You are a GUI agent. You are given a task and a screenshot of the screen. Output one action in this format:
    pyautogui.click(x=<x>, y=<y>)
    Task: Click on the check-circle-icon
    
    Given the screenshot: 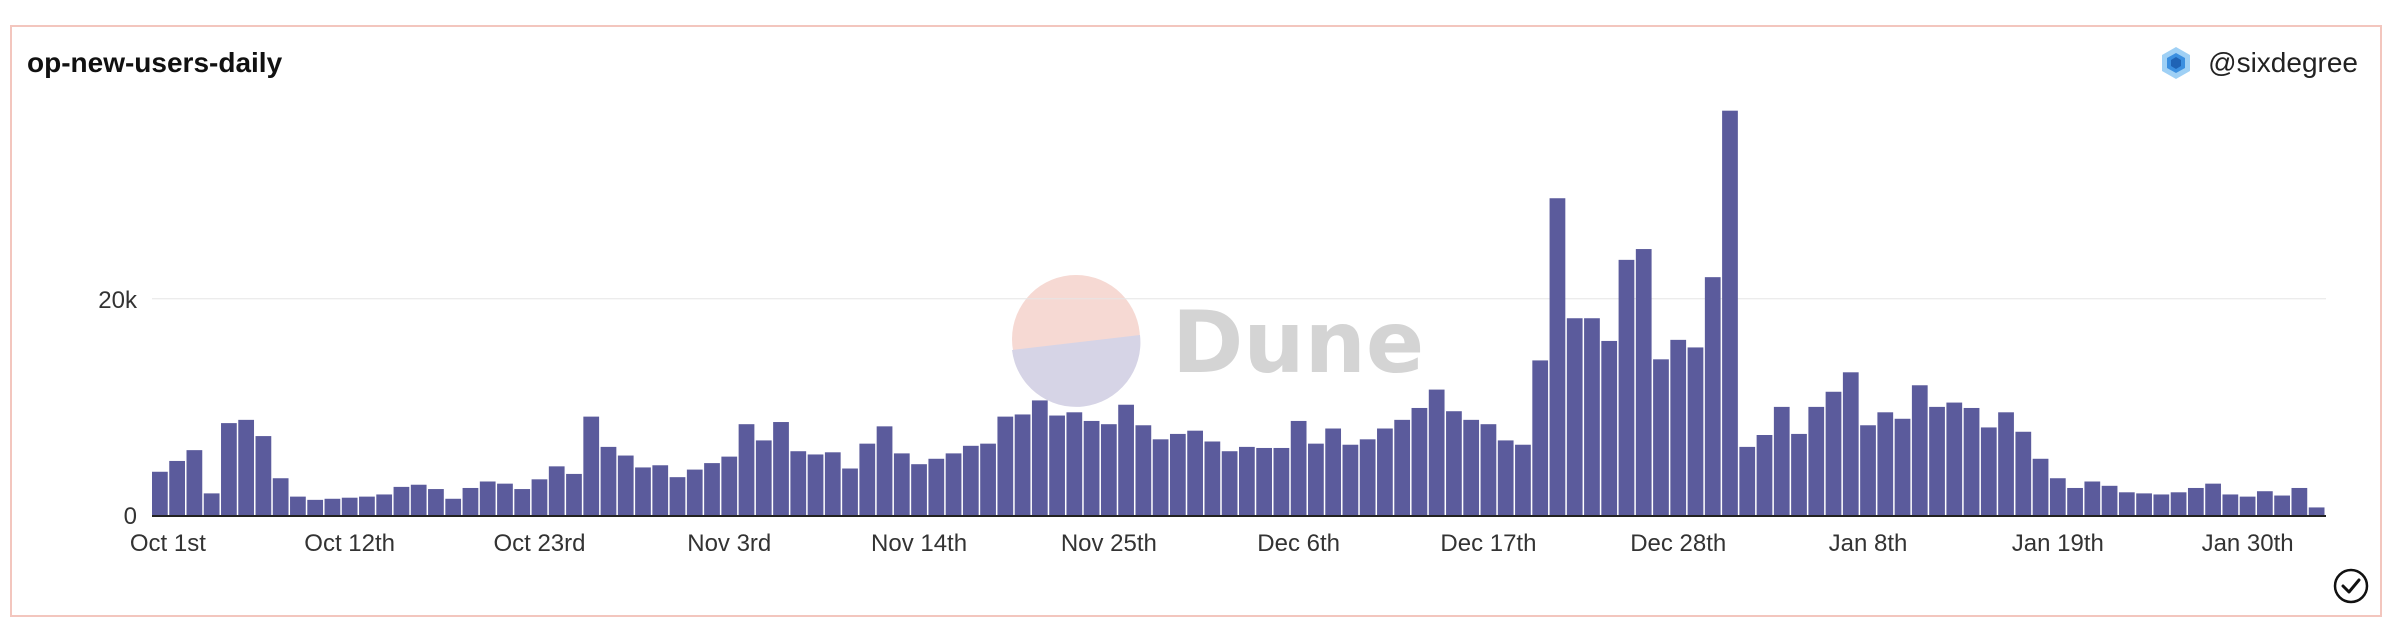 What is the action you would take?
    pyautogui.click(x=2351, y=586)
    